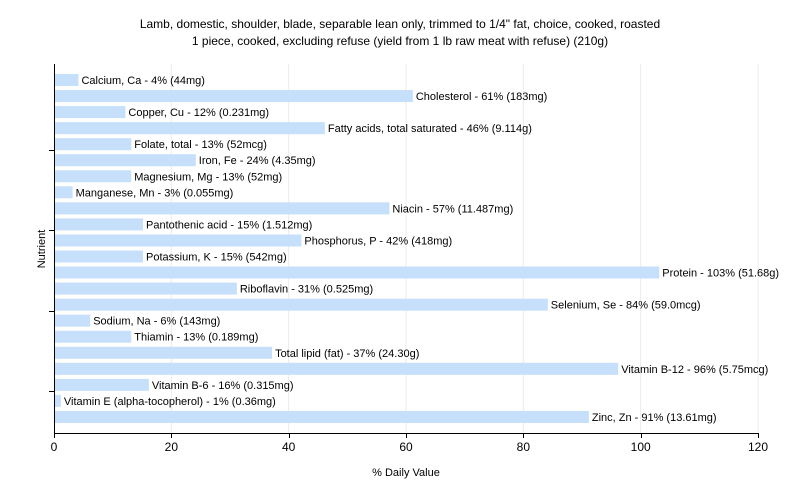  I want to click on bar-label: Copper, Cu - 12% (0.231mg), so click(198, 113).